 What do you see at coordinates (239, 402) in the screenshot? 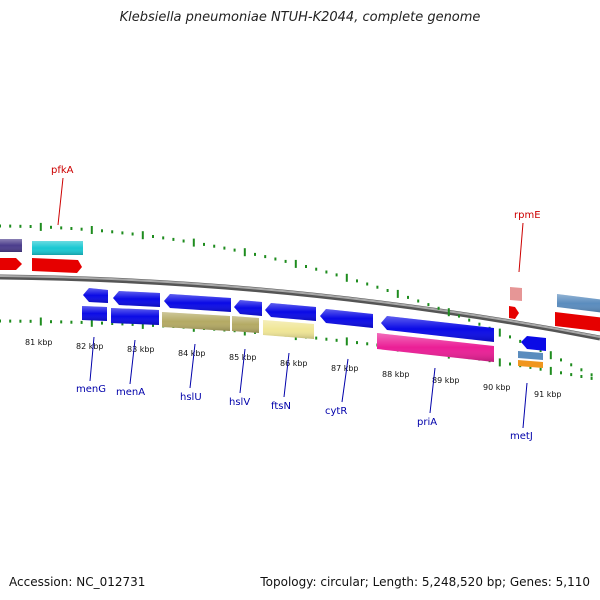
I see `label-hslV: hslV` at bounding box center [239, 402].